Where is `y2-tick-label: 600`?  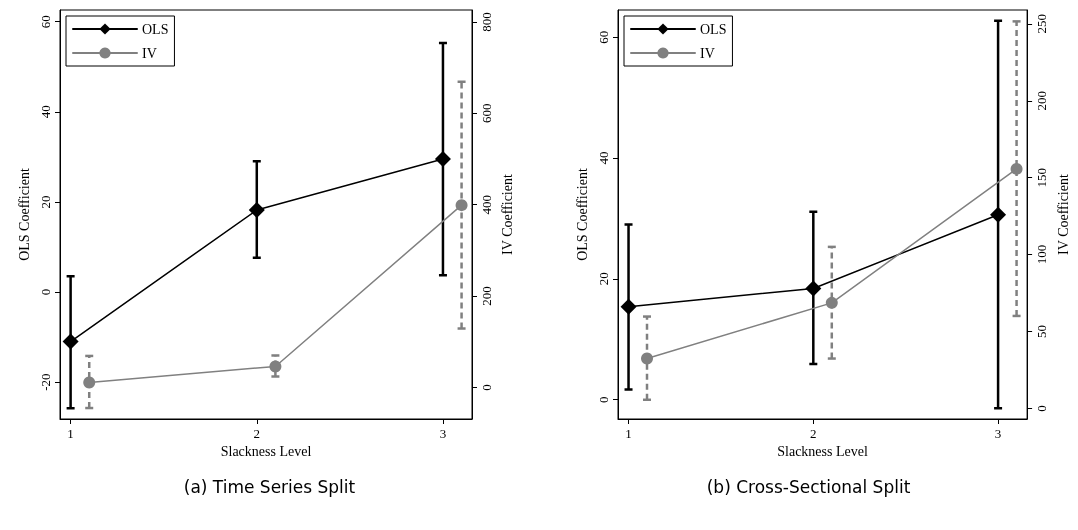 y2-tick-label: 600 is located at coordinates (486, 113).